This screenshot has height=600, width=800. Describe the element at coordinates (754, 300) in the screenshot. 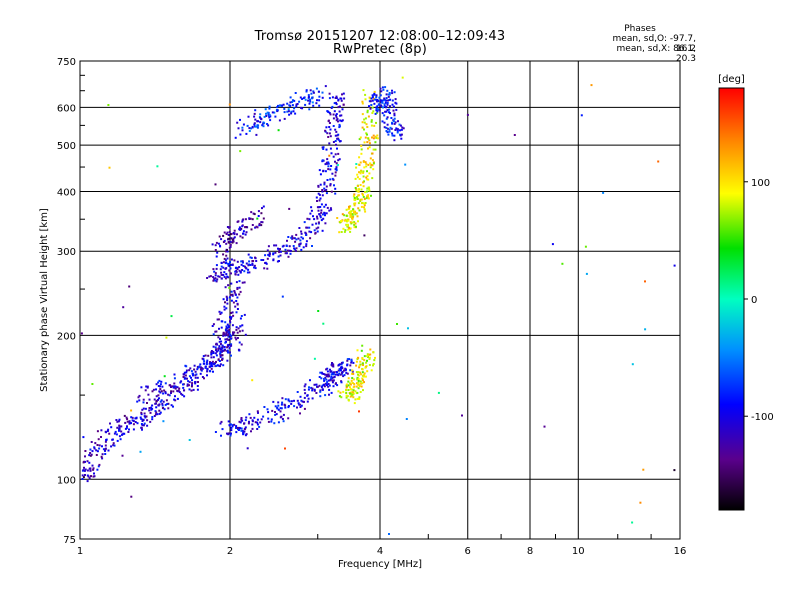

I see `colorbar-tick-label: 0` at that location.